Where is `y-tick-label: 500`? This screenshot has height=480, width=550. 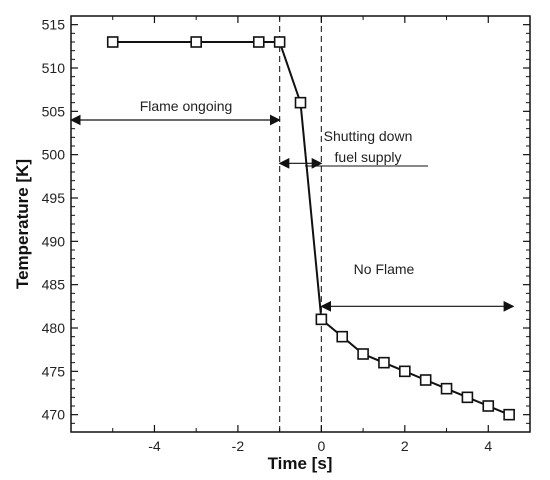
y-tick-label: 500 is located at coordinates (54, 155).